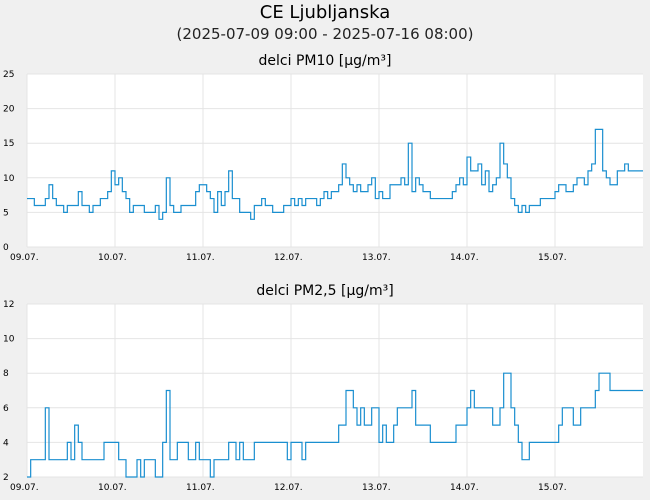  Describe the element at coordinates (200, 258) in the screenshot. I see `pm10-x-tick-label: 11.07.` at that location.